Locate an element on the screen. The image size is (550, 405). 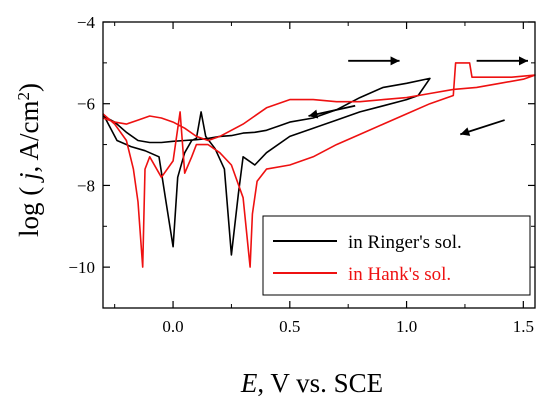
x-axis-label-units: , V vs. SCE is located at coordinates (320, 383).